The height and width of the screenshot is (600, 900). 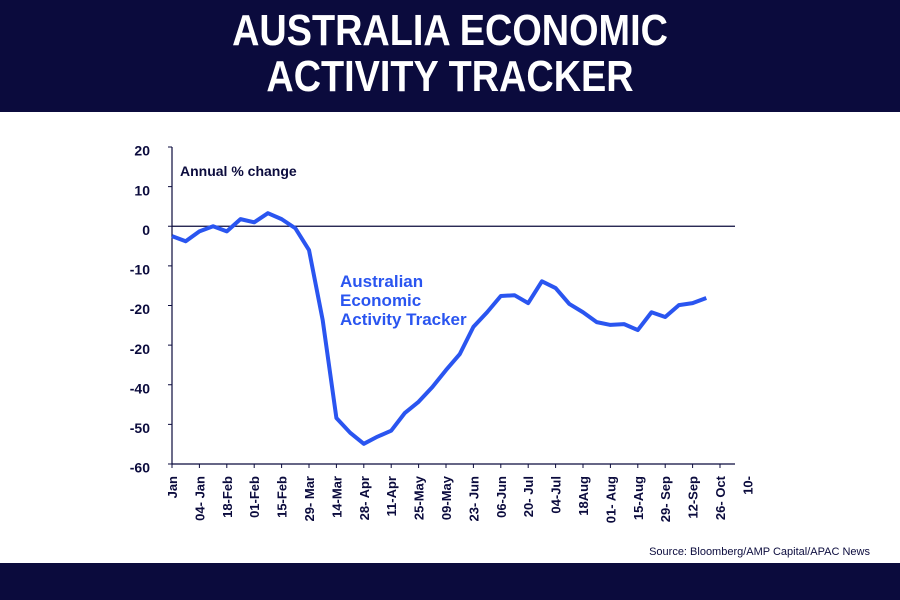 I want to click on x-tick-label: 26- Oct, so click(x=720, y=497).